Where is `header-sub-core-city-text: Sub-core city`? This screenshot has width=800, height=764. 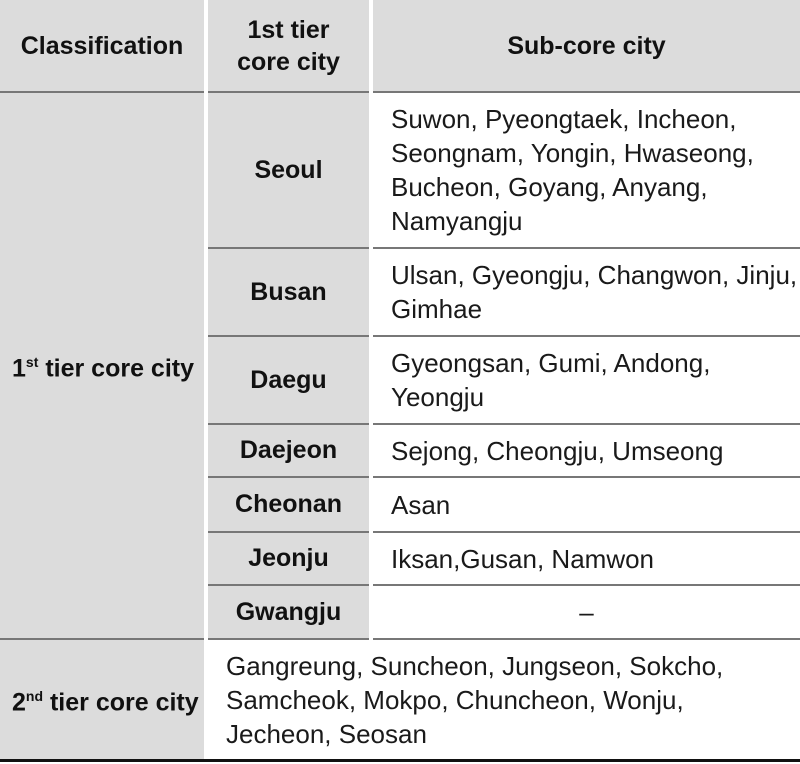 header-sub-core-city-text: Sub-core city is located at coordinates (586, 45).